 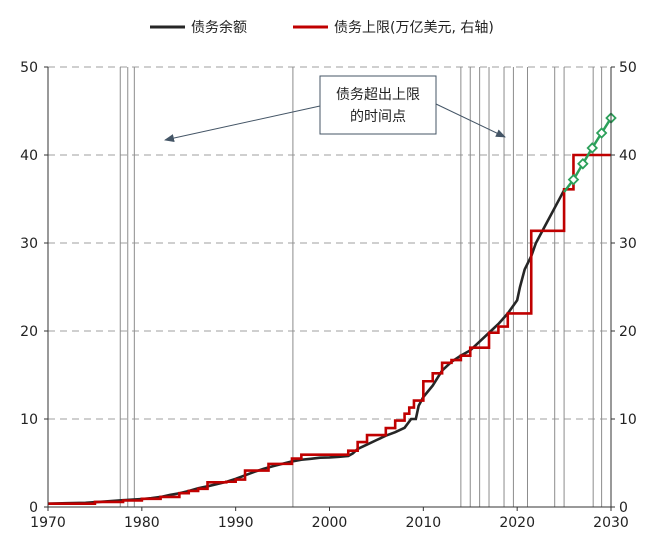 I want to click on y-tick-label-right-20: 20, so click(x=628, y=332).